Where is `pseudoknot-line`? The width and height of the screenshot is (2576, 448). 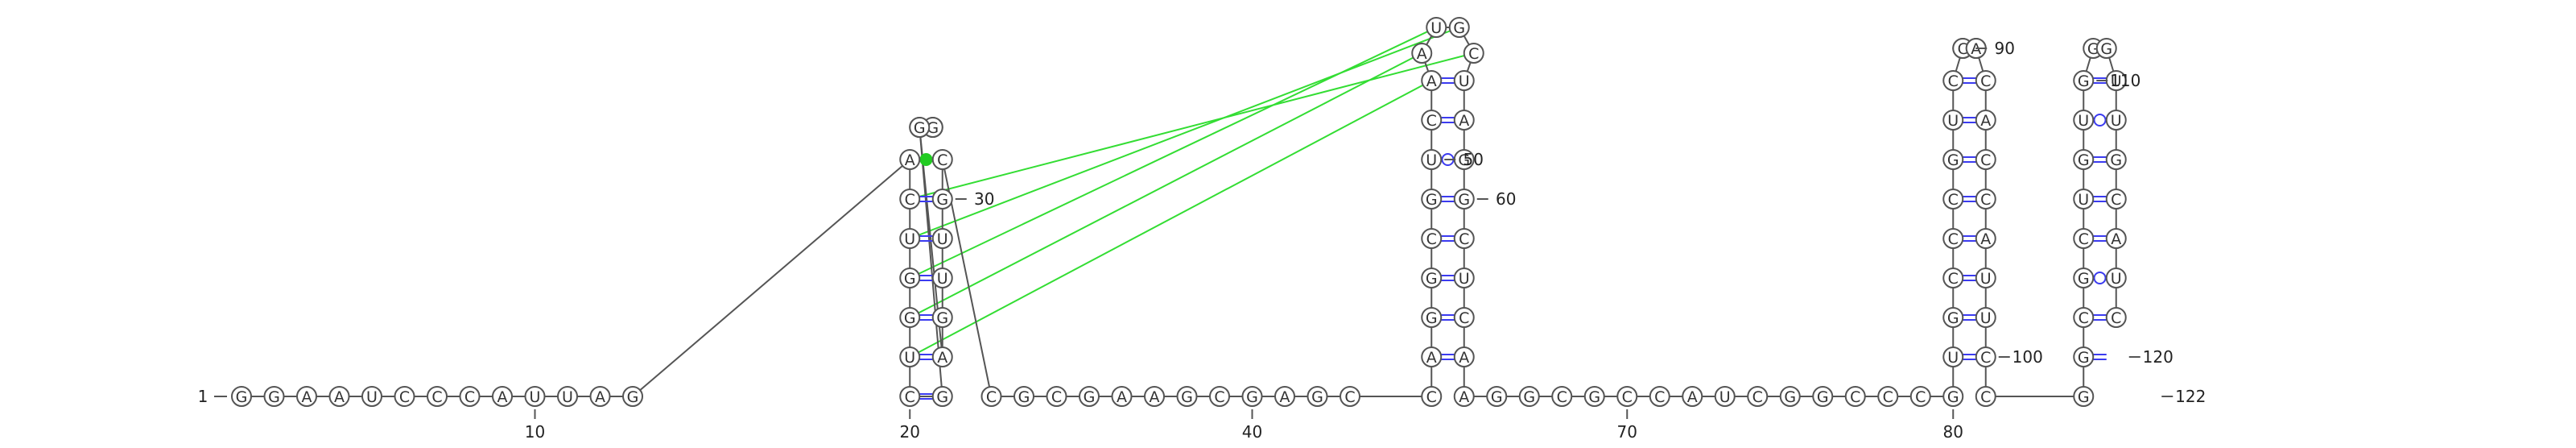
pseudoknot-line is located at coordinates (1173, 153).